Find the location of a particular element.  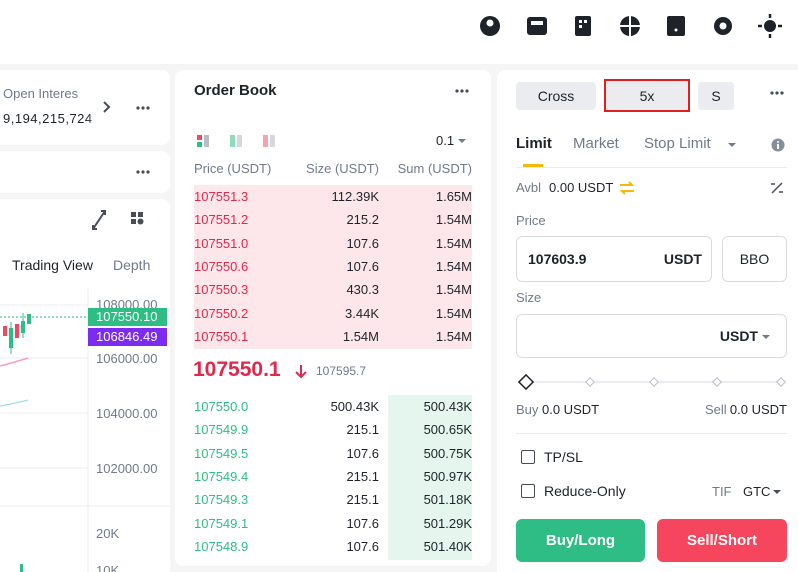

sell-value: 0.0 USDT is located at coordinates (758, 409).